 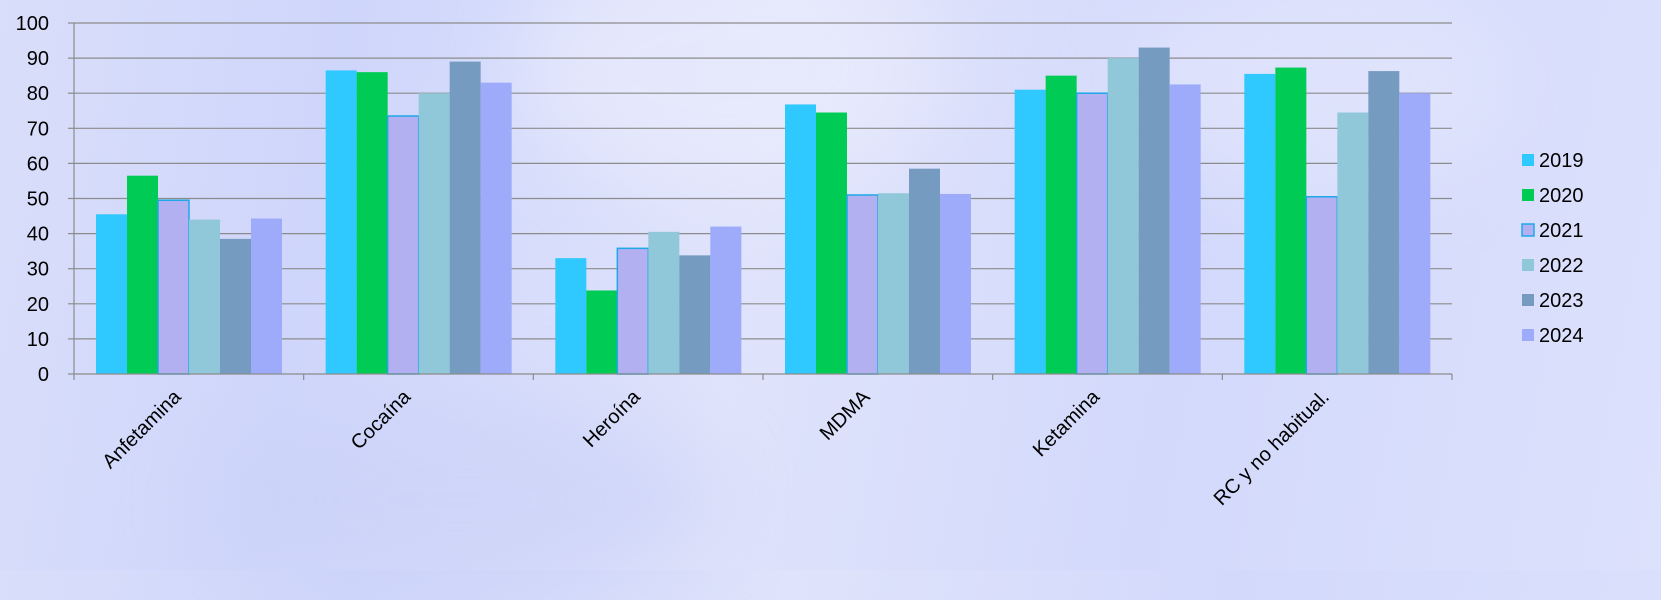 What do you see at coordinates (571, 316) in the screenshot?
I see `bar-2019-Heroína` at bounding box center [571, 316].